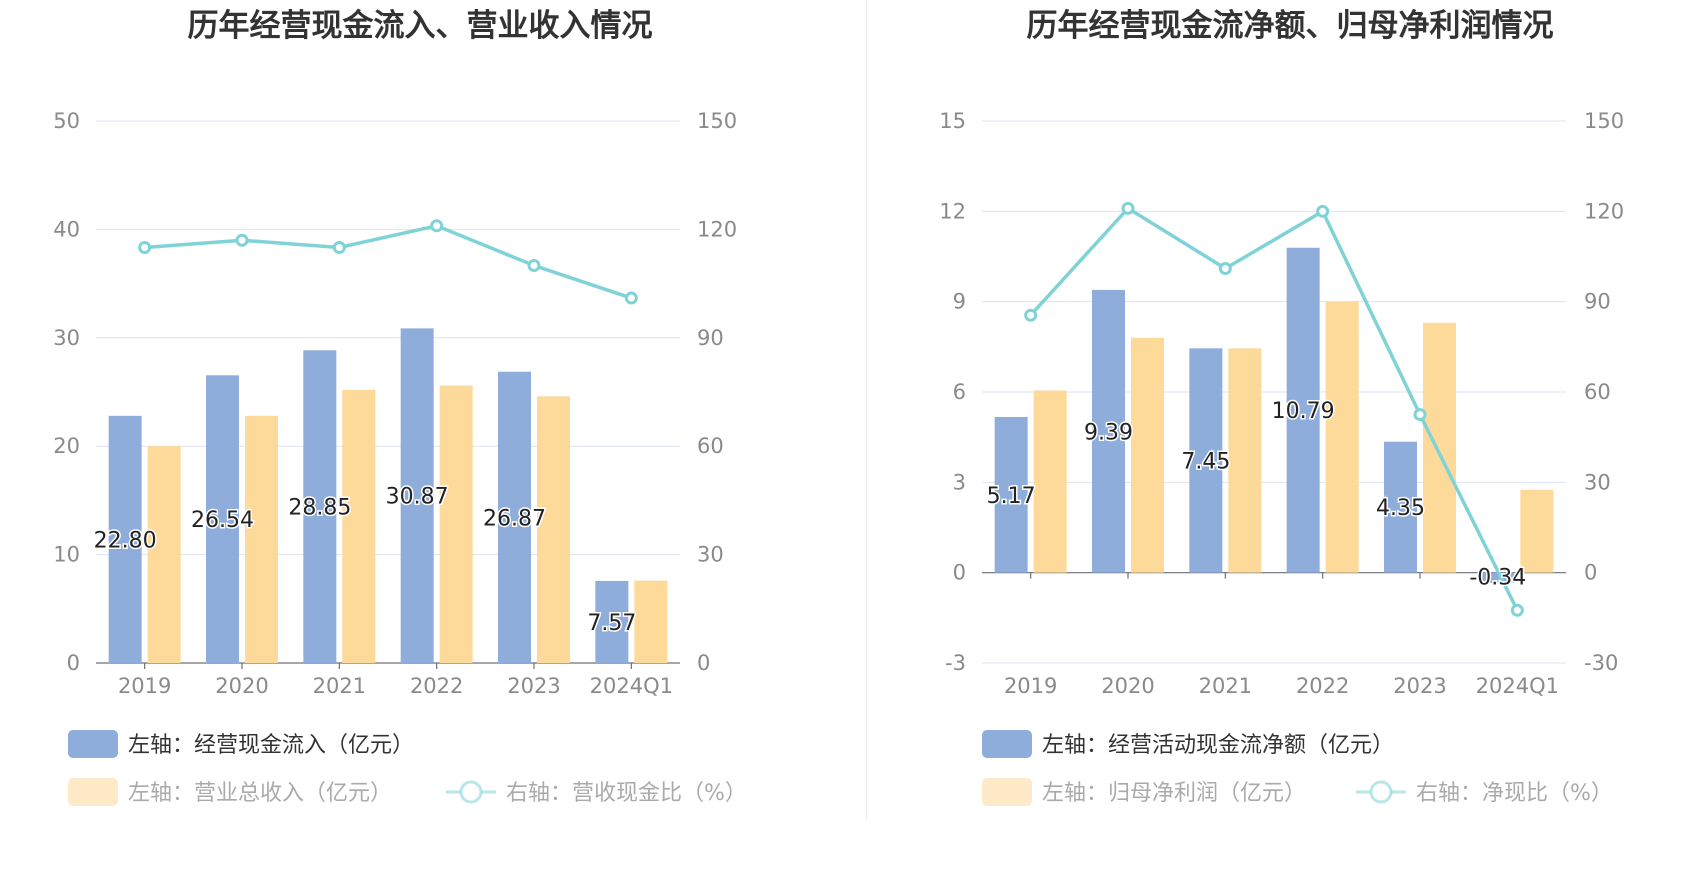 This screenshot has width=1700, height=874. Describe the element at coordinates (1381, 792) in the screenshot. I see `legend-line-marker` at that location.